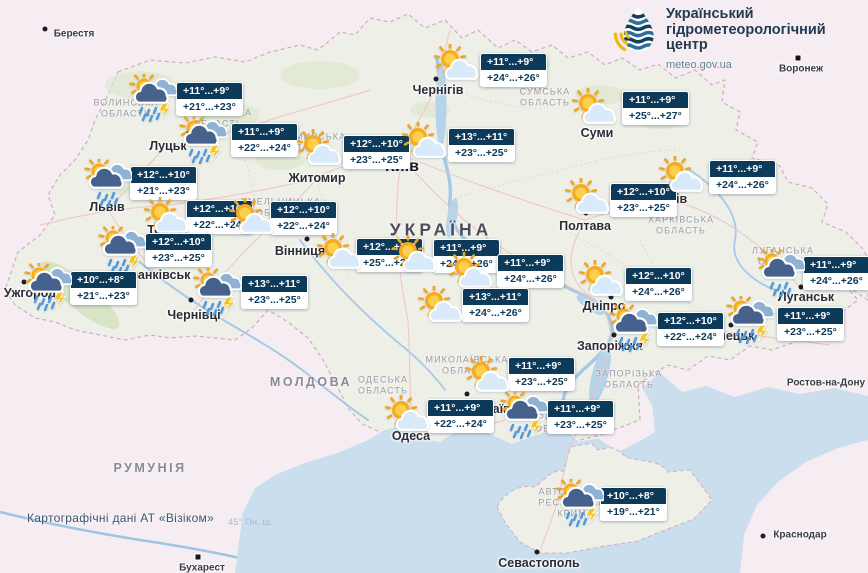 The image size is (868, 573). What do you see at coordinates (303, 210) in the screenshot?
I see `khmelnytskyi-temp-top: +12°...+10°` at bounding box center [303, 210].